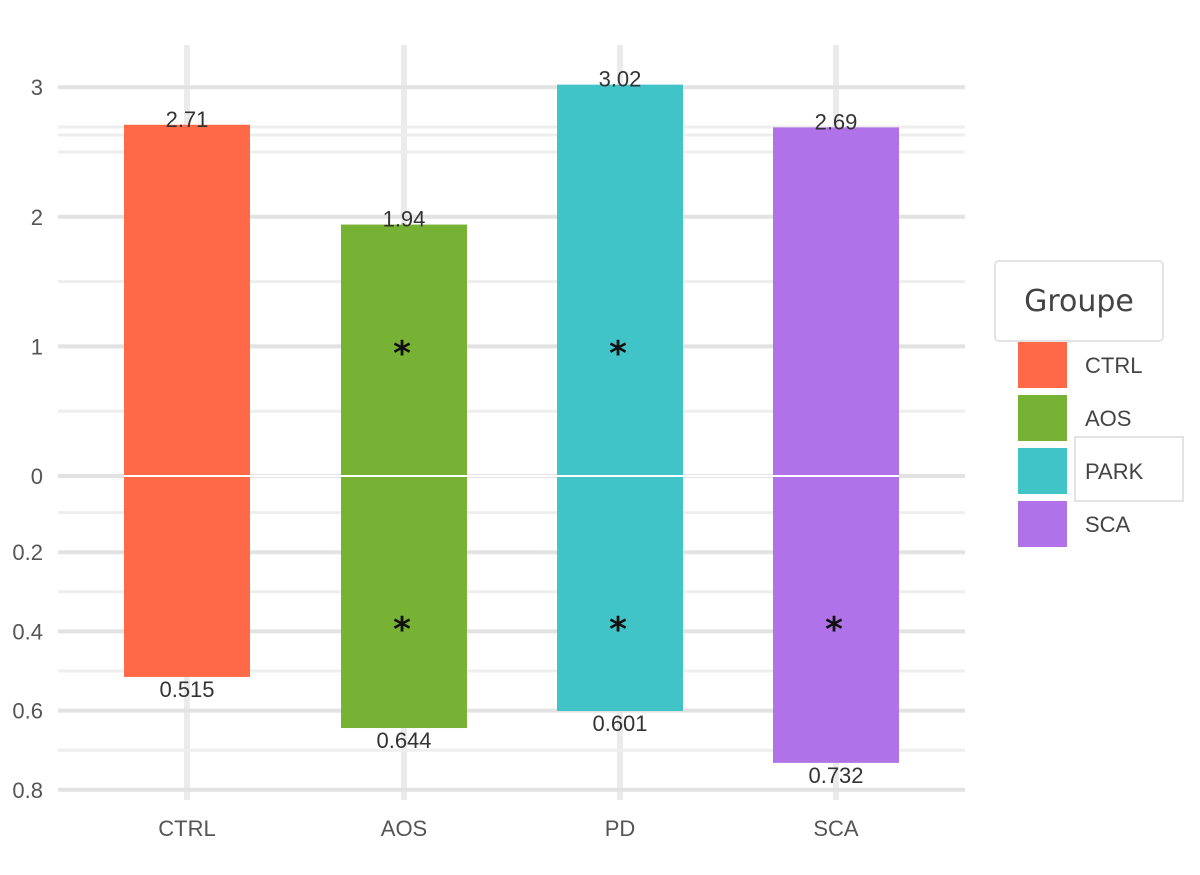  Describe the element at coordinates (619, 723) in the screenshot. I see `value-label-lower: 0.601` at that location.